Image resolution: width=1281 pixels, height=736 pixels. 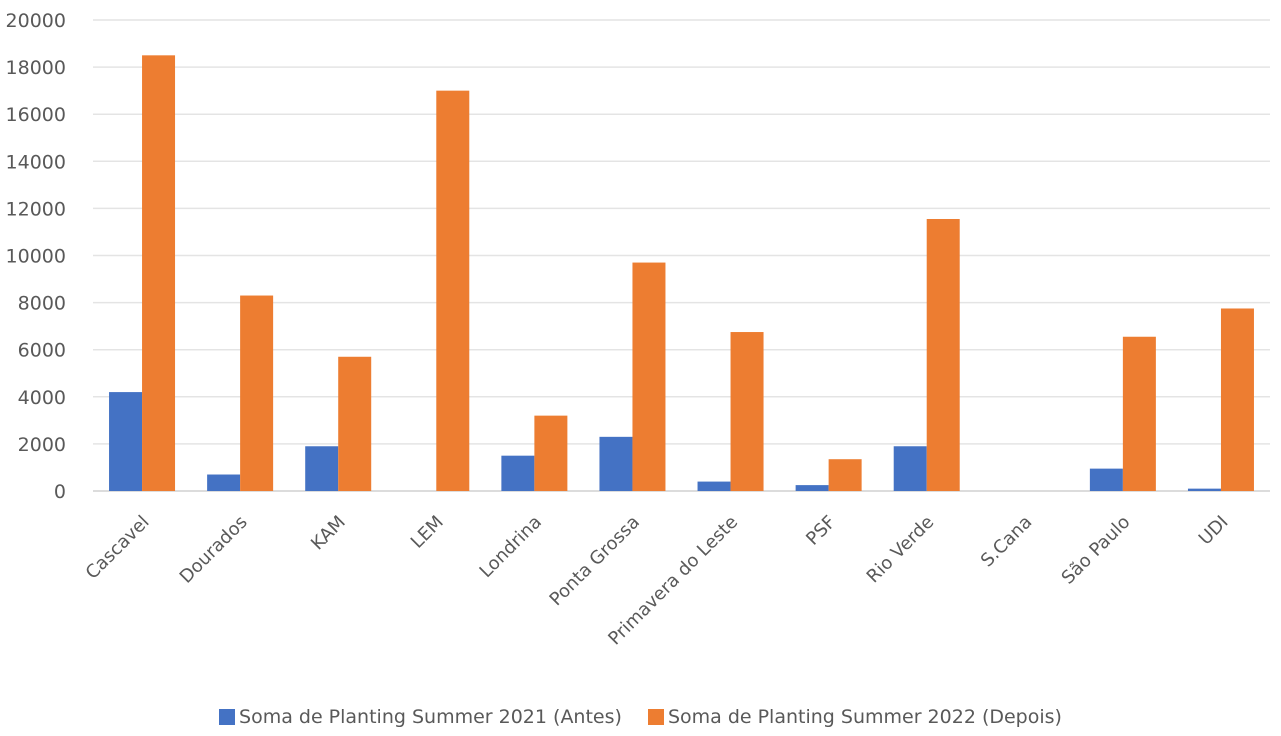 What do you see at coordinates (36, 115) in the screenshot?
I see `y-tick-label: 16000` at bounding box center [36, 115].